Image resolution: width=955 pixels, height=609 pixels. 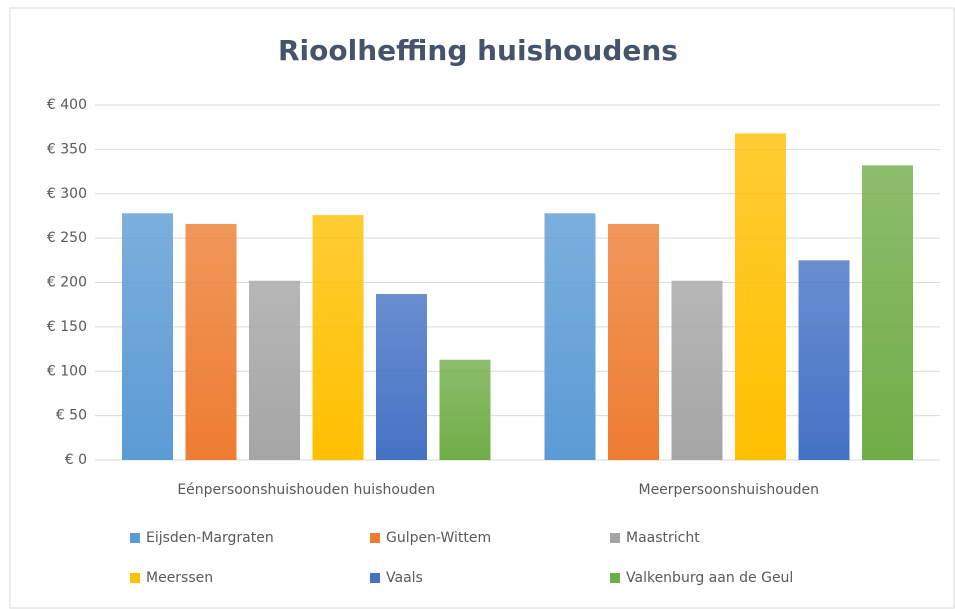 I want to click on y-tick-label: € 250, so click(x=67, y=238).